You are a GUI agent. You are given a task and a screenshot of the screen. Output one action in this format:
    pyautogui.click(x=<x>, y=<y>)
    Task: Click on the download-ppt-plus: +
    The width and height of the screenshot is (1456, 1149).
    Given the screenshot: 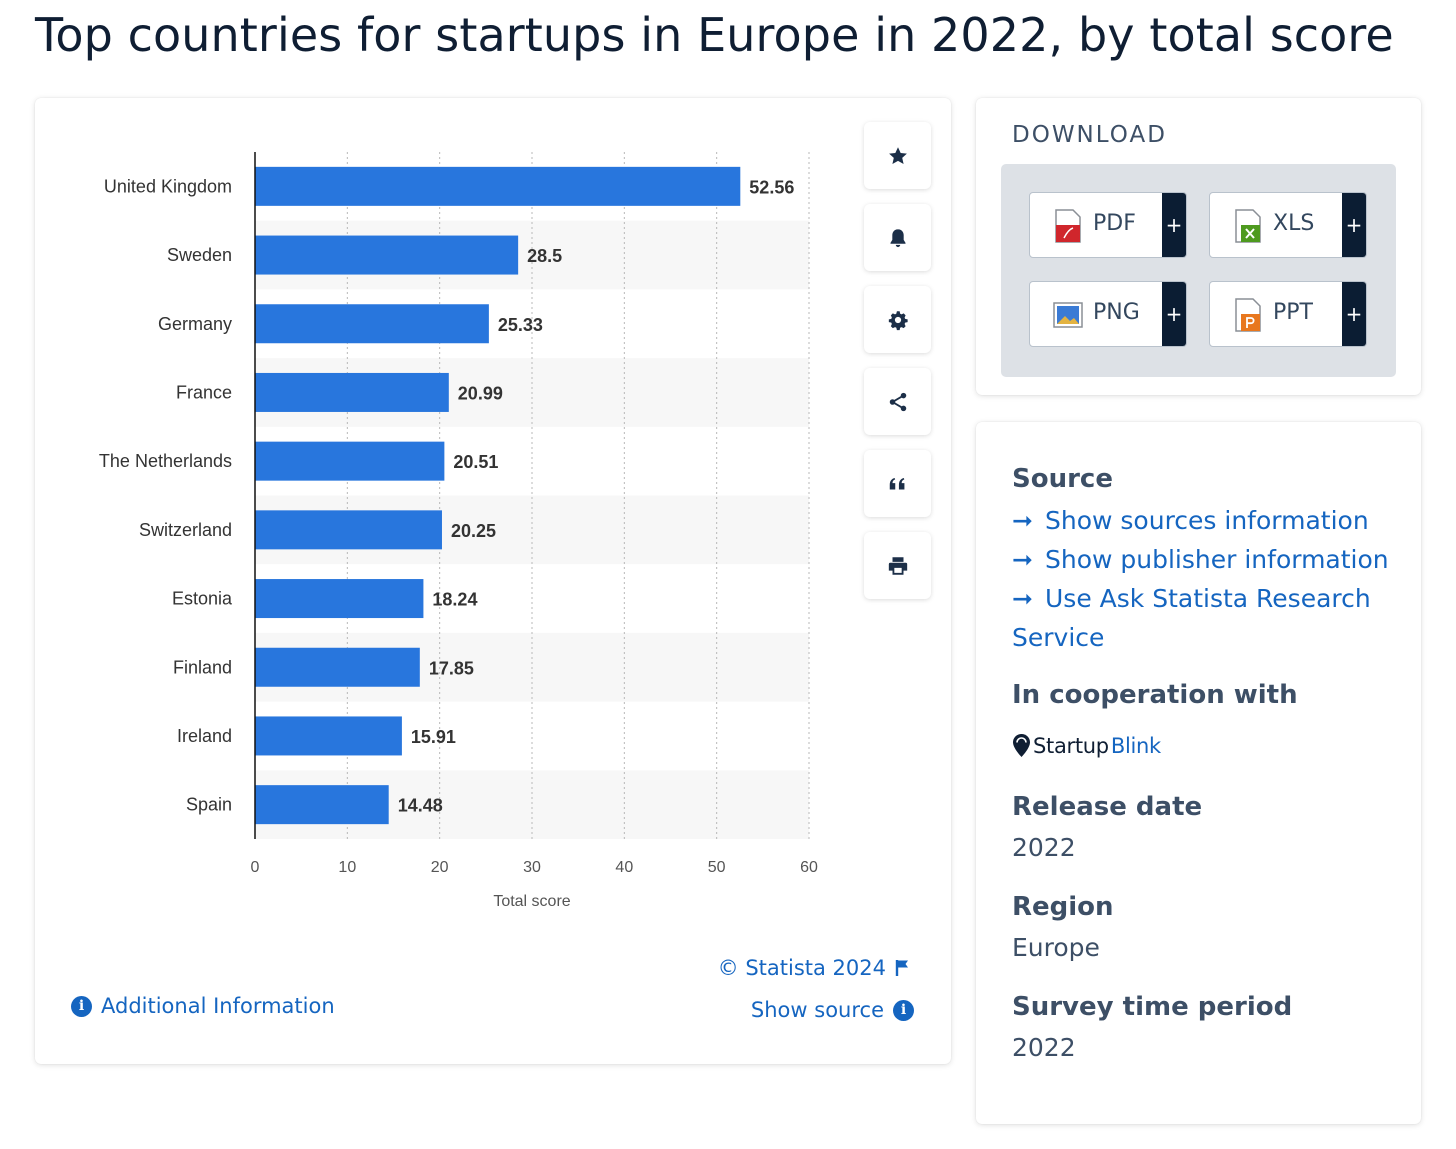 What is the action you would take?
    pyautogui.click(x=1354, y=314)
    